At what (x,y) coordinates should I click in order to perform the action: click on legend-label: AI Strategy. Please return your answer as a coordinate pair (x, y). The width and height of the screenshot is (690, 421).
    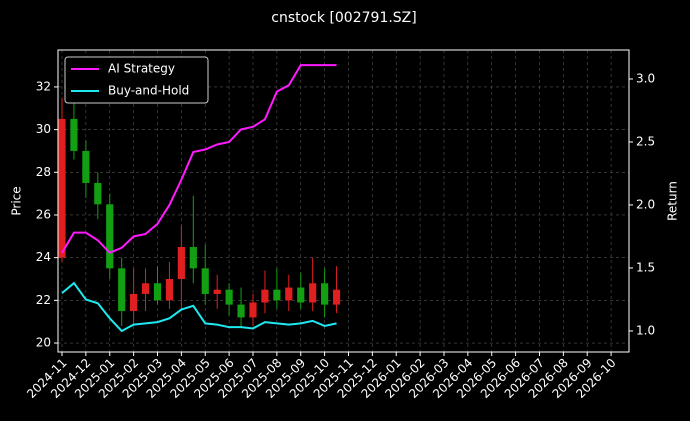
    Looking at the image, I should click on (141, 69).